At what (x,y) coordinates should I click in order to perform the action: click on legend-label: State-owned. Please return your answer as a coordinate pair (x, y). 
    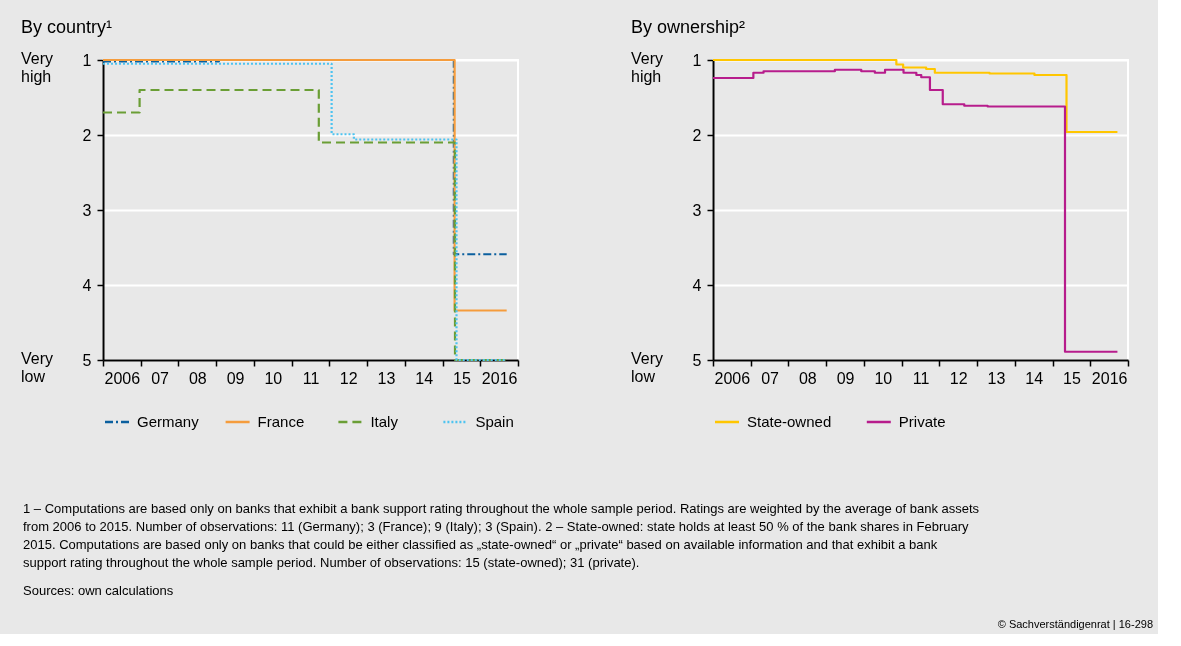
    Looking at the image, I should click on (789, 421).